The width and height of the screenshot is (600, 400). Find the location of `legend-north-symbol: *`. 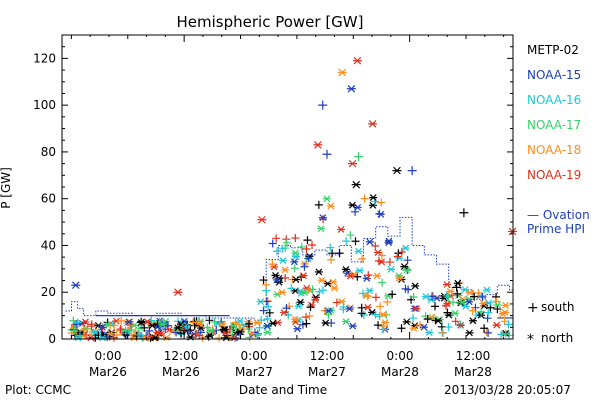

legend-north-symbol: * is located at coordinates (530, 340).